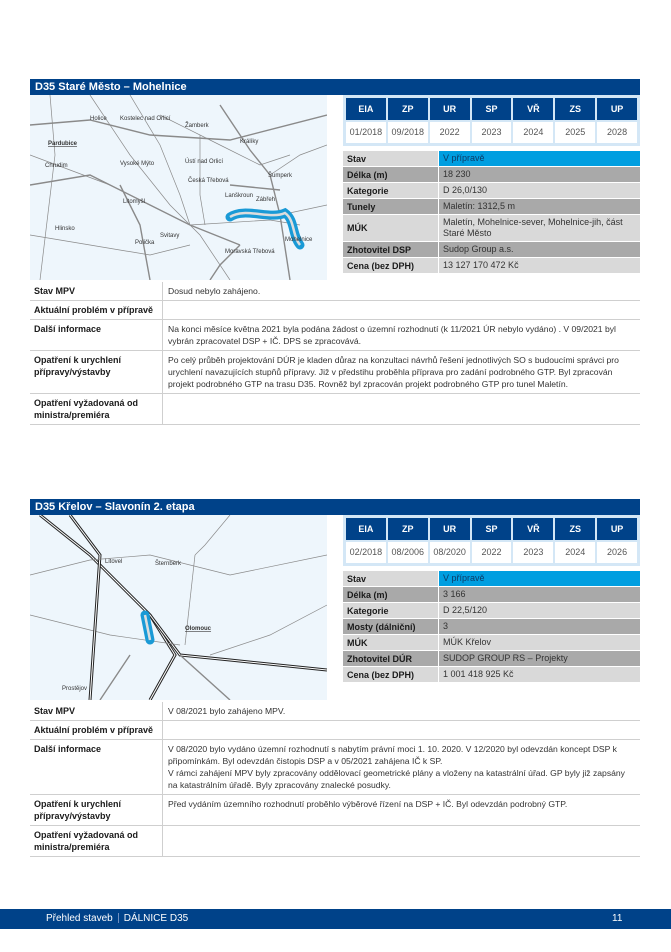 This screenshot has width=671, height=952. What do you see at coordinates (491, 552) in the screenshot?
I see `milestone-value: 2022` at bounding box center [491, 552].